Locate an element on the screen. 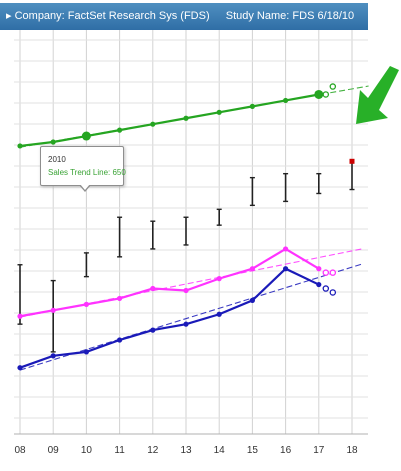 This screenshot has height=471, width=401. x-tick-label: 18 is located at coordinates (352, 450).